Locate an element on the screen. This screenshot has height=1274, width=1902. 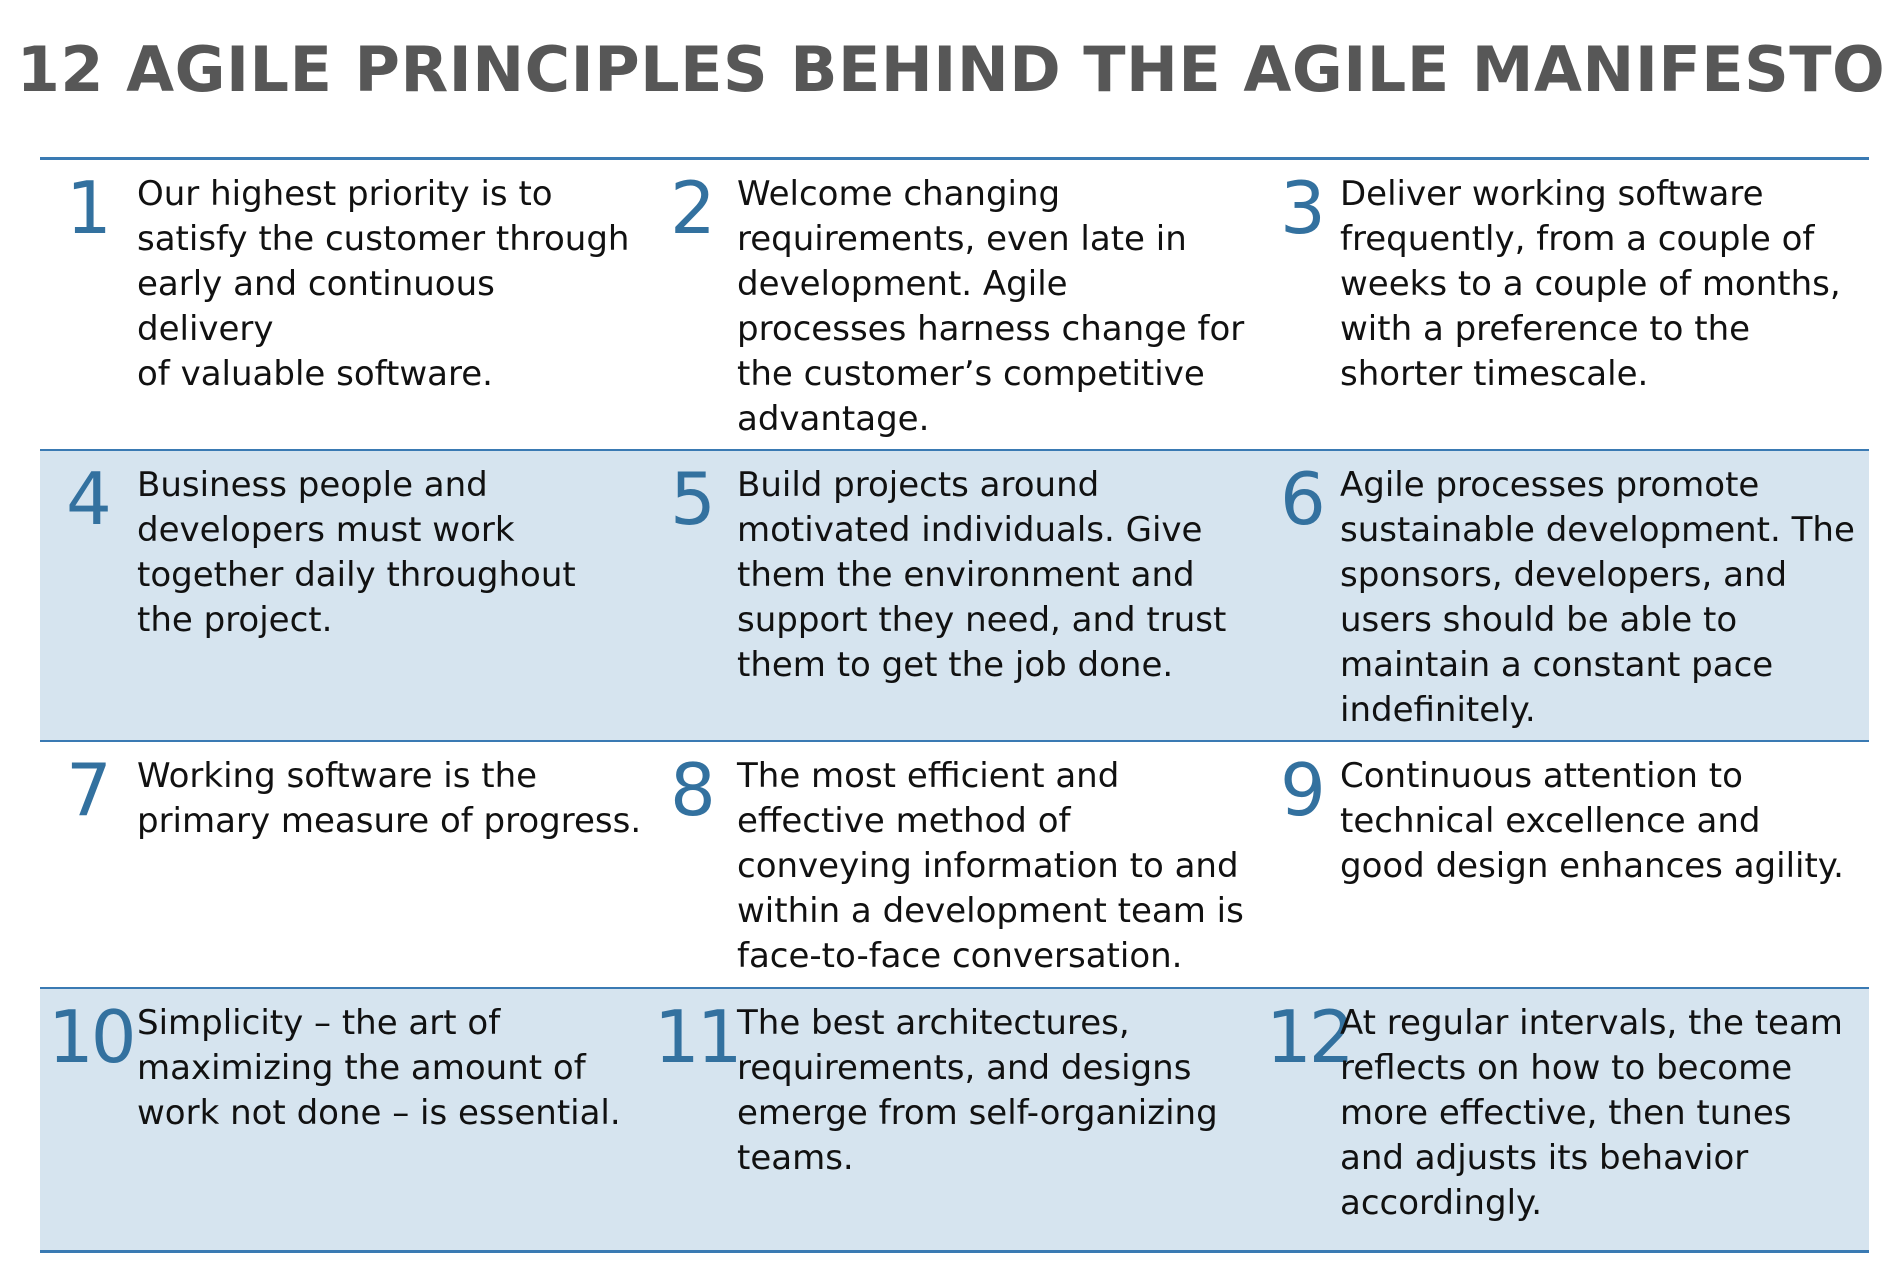
principle-number: 11 is located at coordinates (698, 1037).